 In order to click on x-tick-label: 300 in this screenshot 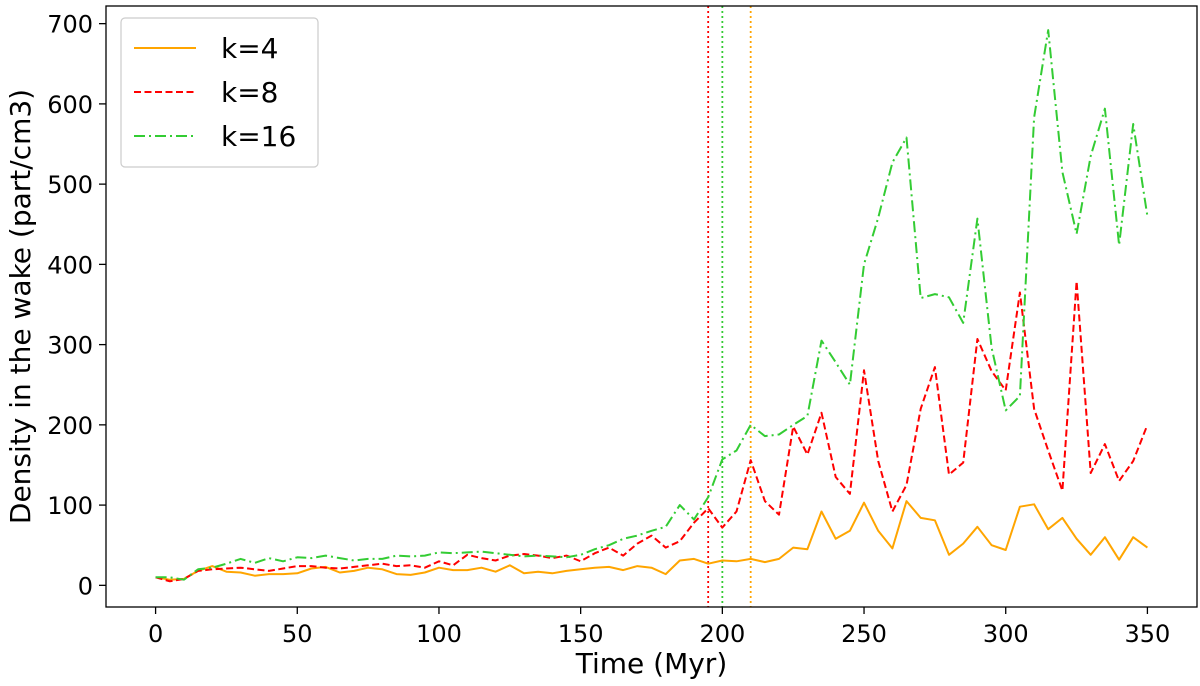, I will do `click(1006, 634)`.